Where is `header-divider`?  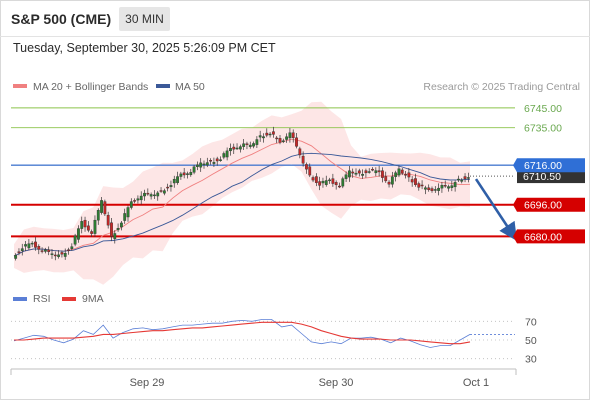 header-divider is located at coordinates (295, 36).